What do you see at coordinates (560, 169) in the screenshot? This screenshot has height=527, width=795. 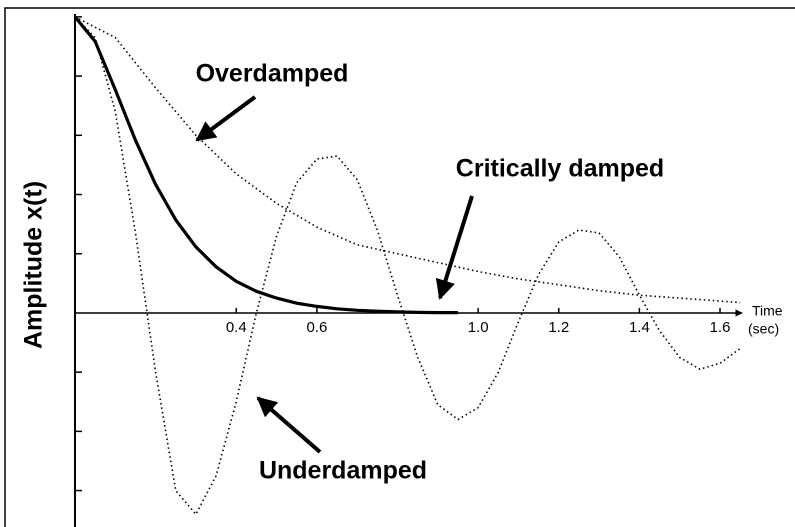 I see `series-label: Critically damped` at bounding box center [560, 169].